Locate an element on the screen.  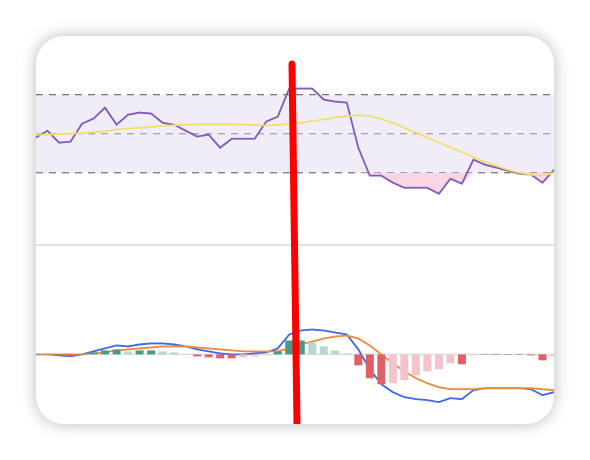
oversold-fill is located at coordinates (295, 183).